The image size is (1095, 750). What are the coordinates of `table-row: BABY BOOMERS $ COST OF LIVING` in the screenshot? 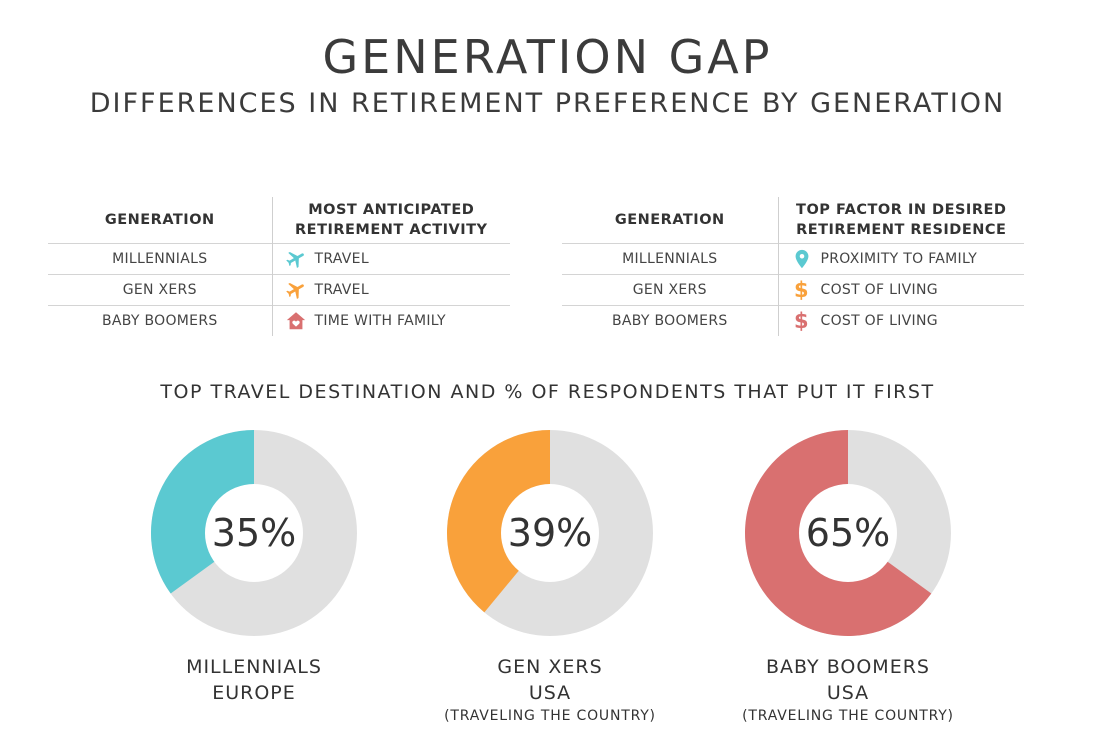 It's located at (793, 320).